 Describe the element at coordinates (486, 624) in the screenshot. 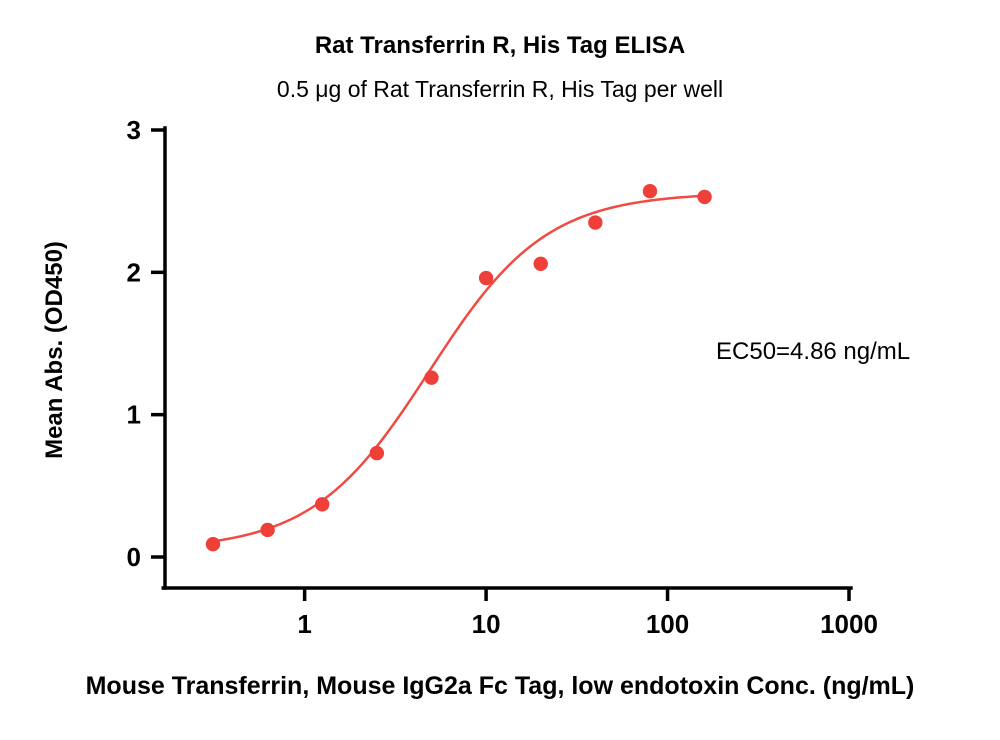

I see `x-tick-label: 10` at that location.